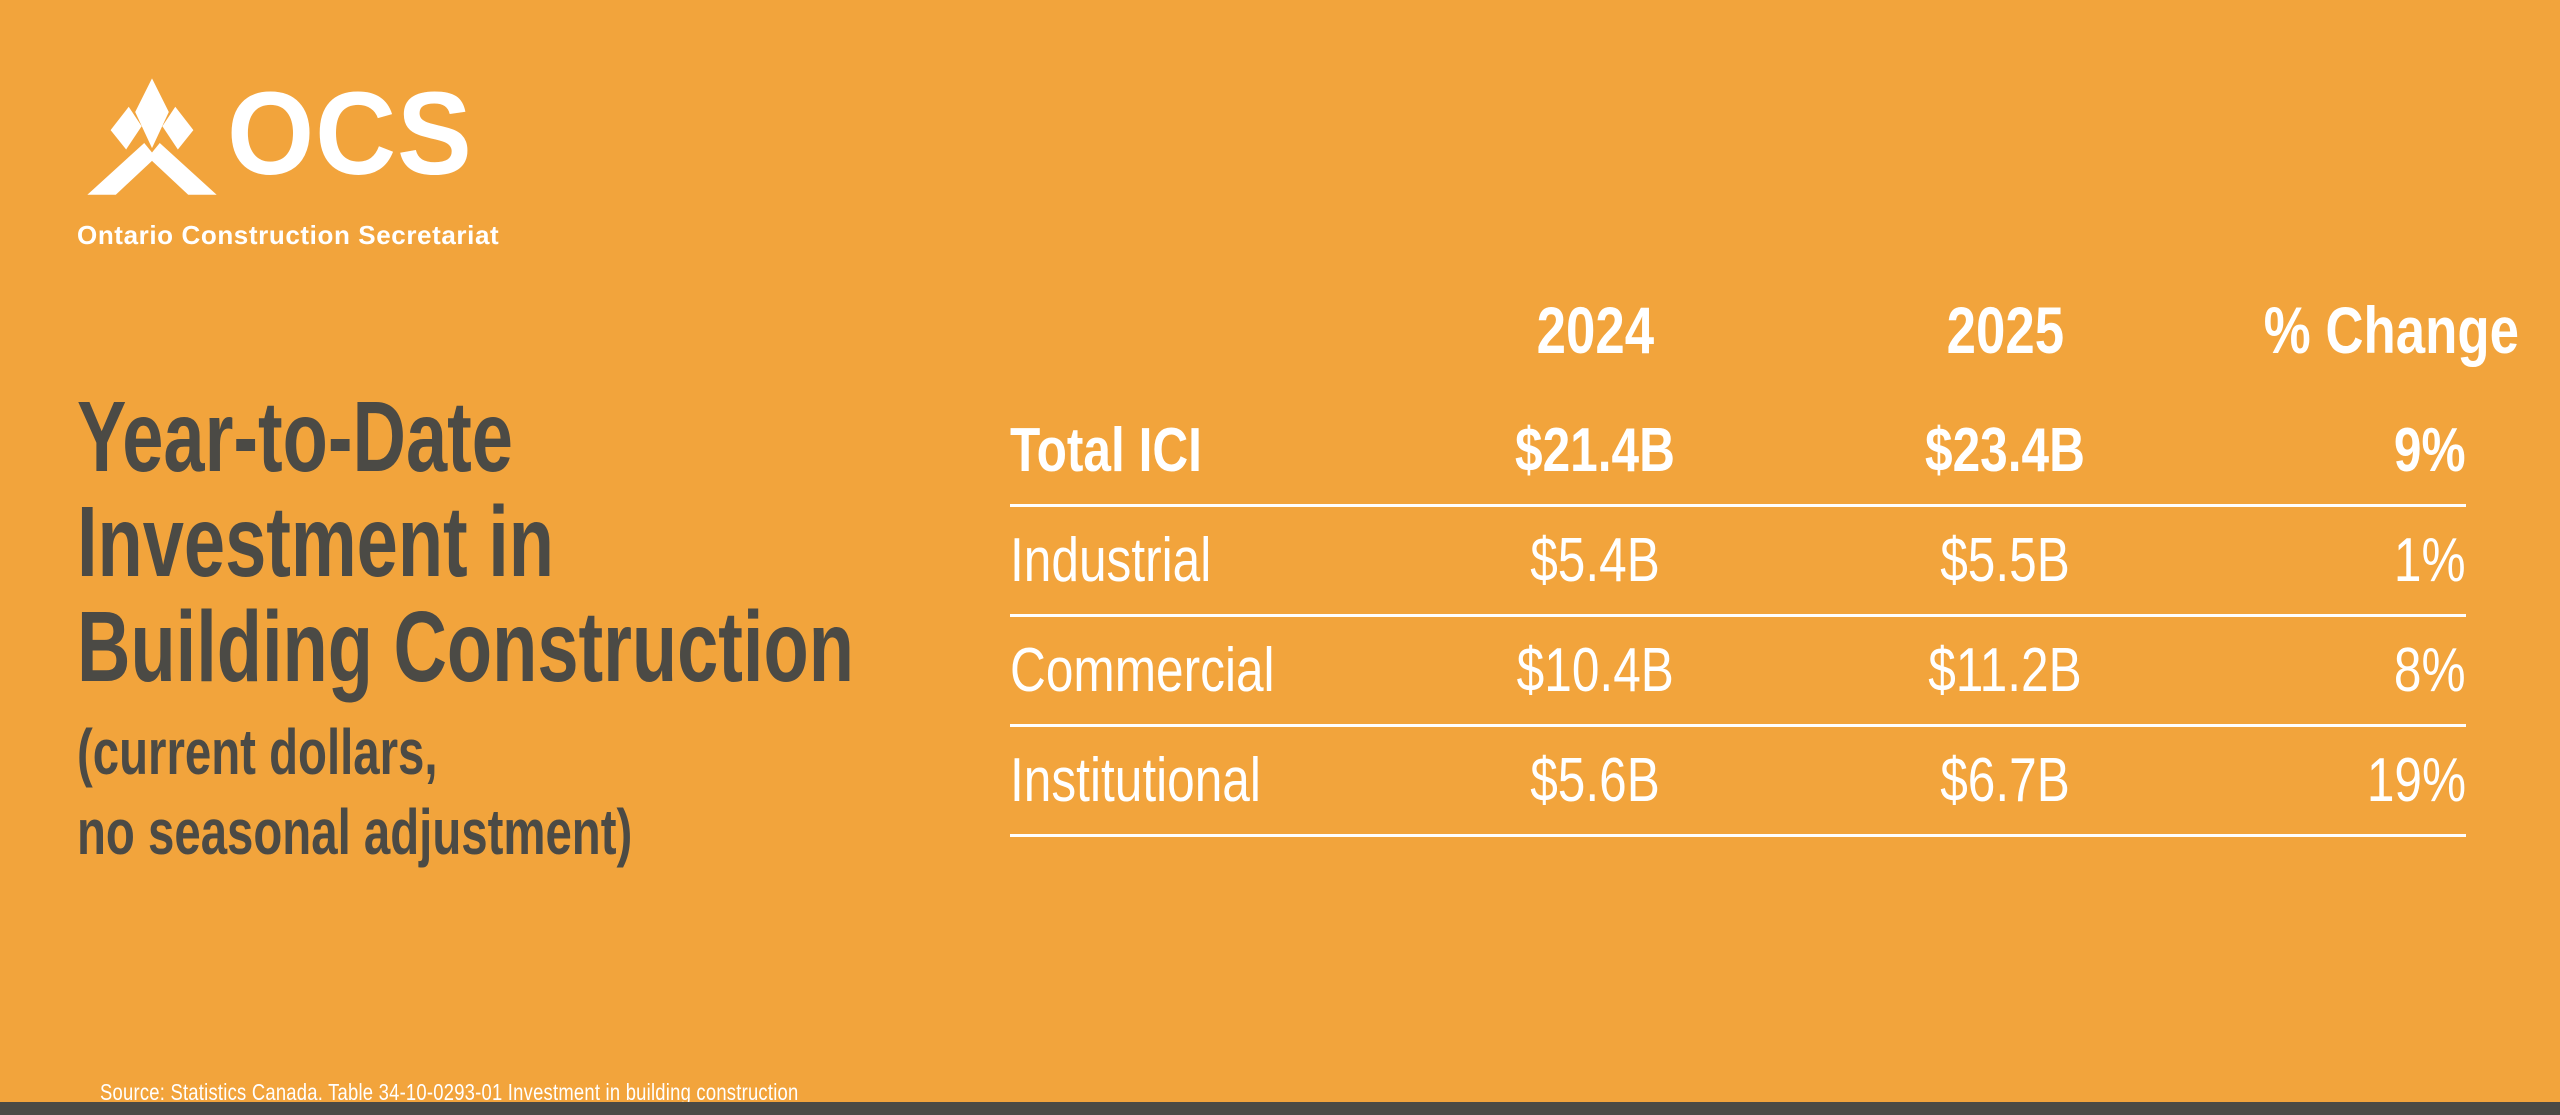  Describe the element at coordinates (152, 136) in the screenshot. I see `mountain-logo-icon` at that location.